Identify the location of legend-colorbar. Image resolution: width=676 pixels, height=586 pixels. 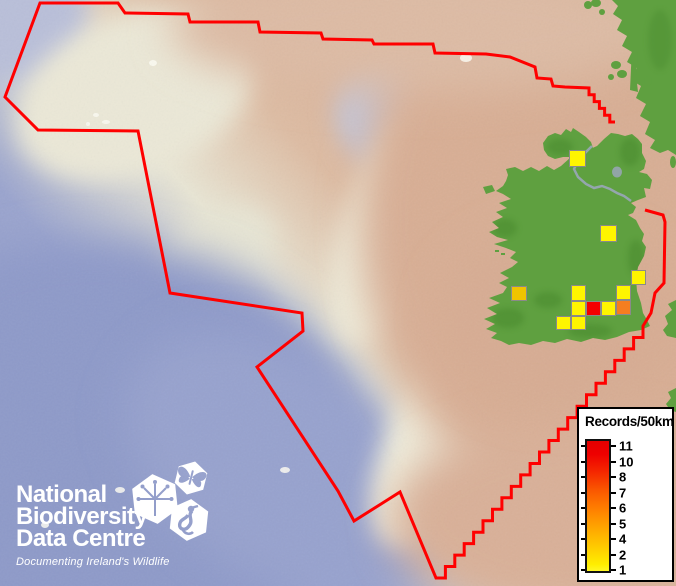
(598, 506).